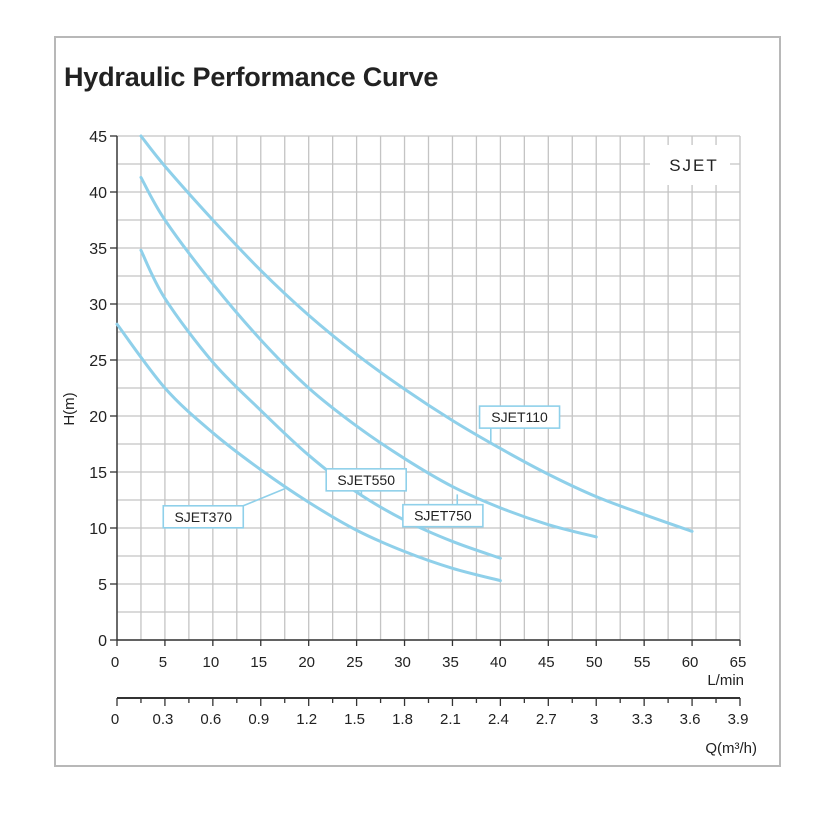 Image resolution: width=830 pixels, height=821 pixels. What do you see at coordinates (354, 662) in the screenshot?
I see `x-tick-label: 25` at bounding box center [354, 662].